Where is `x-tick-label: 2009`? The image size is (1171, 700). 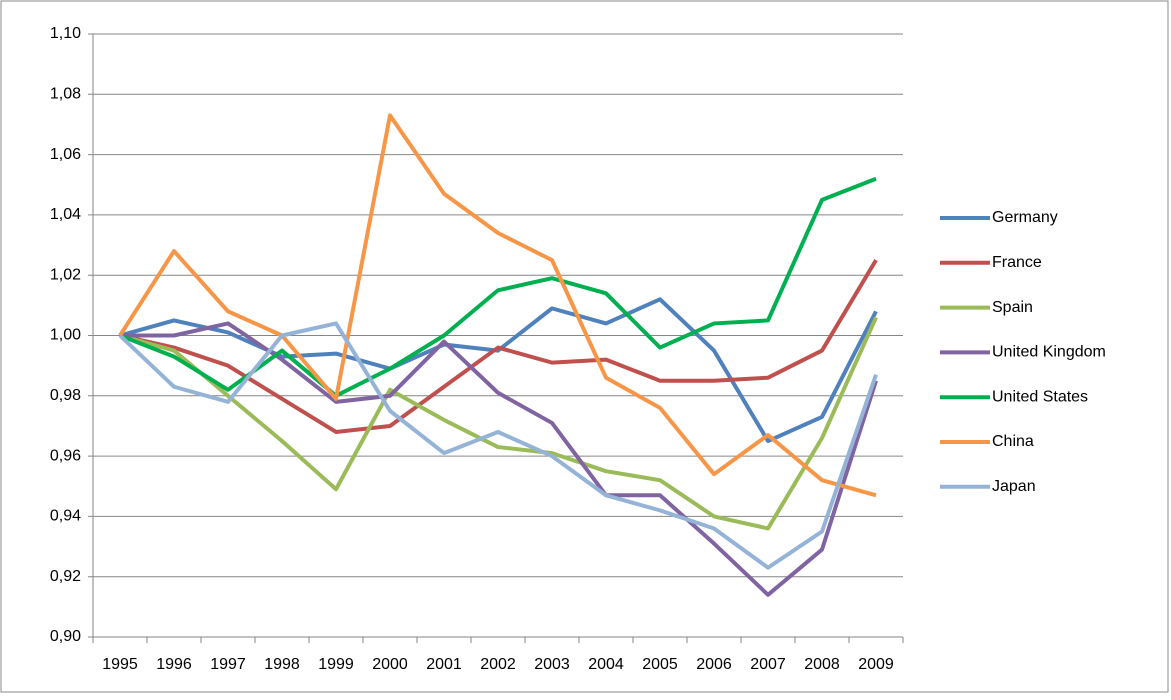
x-tick-label: 2009 is located at coordinates (876, 664).